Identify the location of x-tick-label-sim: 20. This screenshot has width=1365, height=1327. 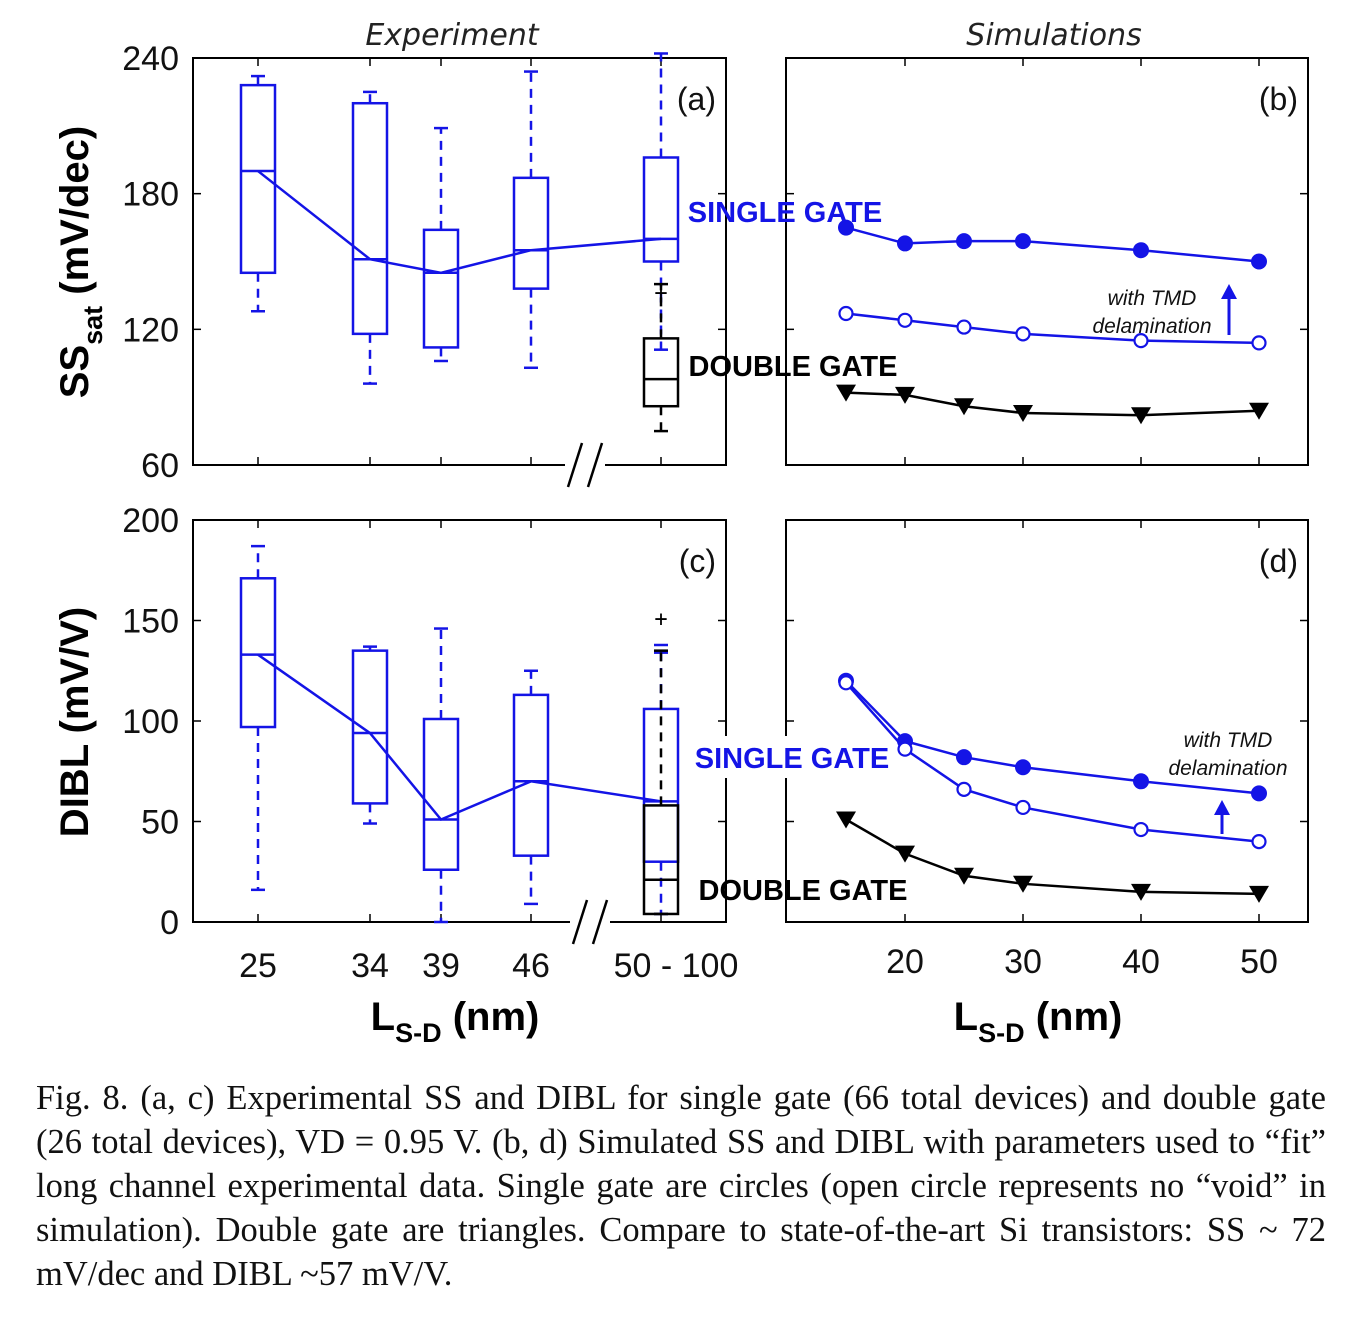
(905, 962).